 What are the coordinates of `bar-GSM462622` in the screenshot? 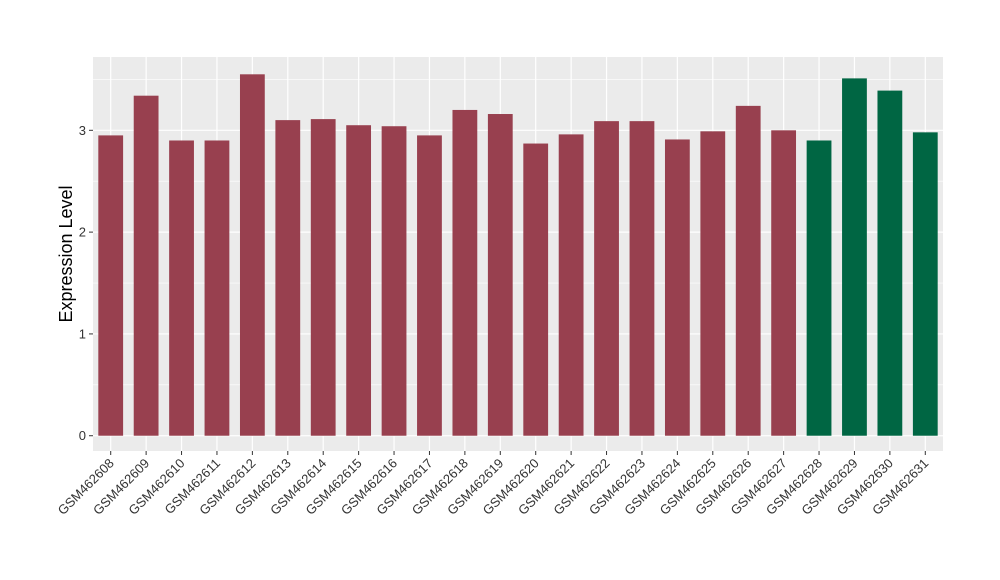 It's located at (606, 278).